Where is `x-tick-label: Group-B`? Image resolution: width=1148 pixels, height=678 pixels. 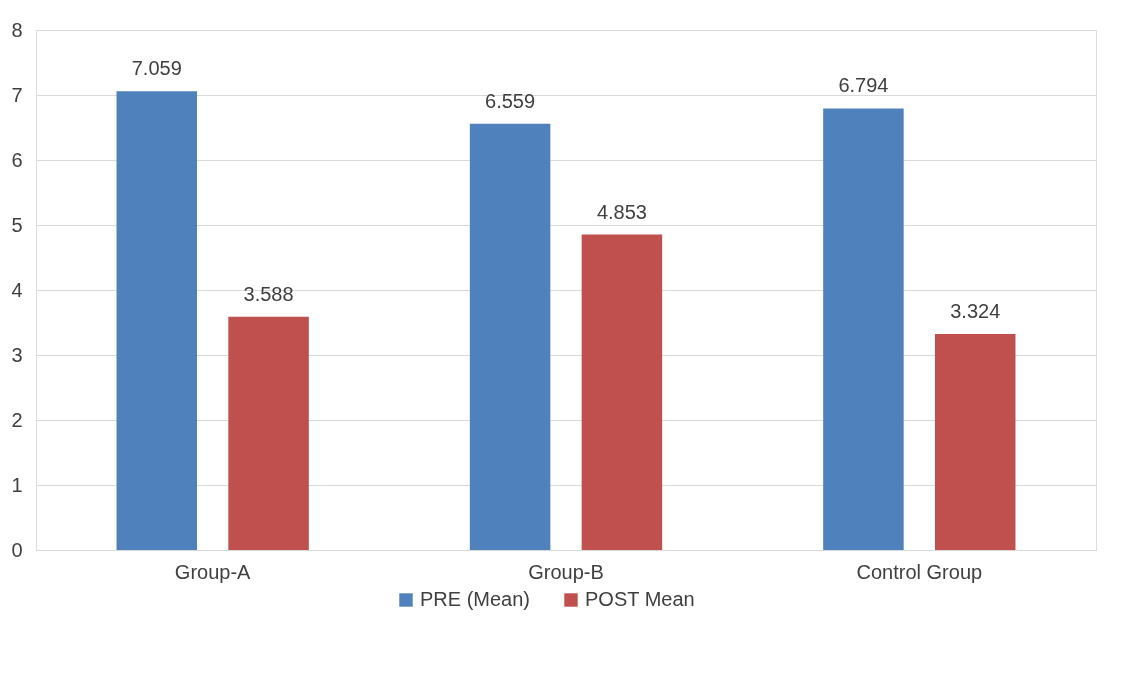
x-tick-label: Group-B is located at coordinates (566, 571).